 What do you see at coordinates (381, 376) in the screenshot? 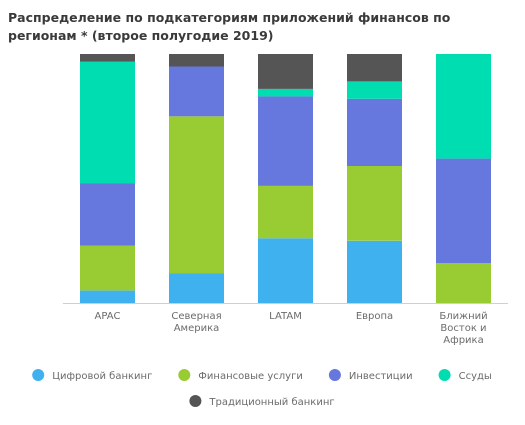
I see `legend-label-3: Инвестиции` at bounding box center [381, 376].